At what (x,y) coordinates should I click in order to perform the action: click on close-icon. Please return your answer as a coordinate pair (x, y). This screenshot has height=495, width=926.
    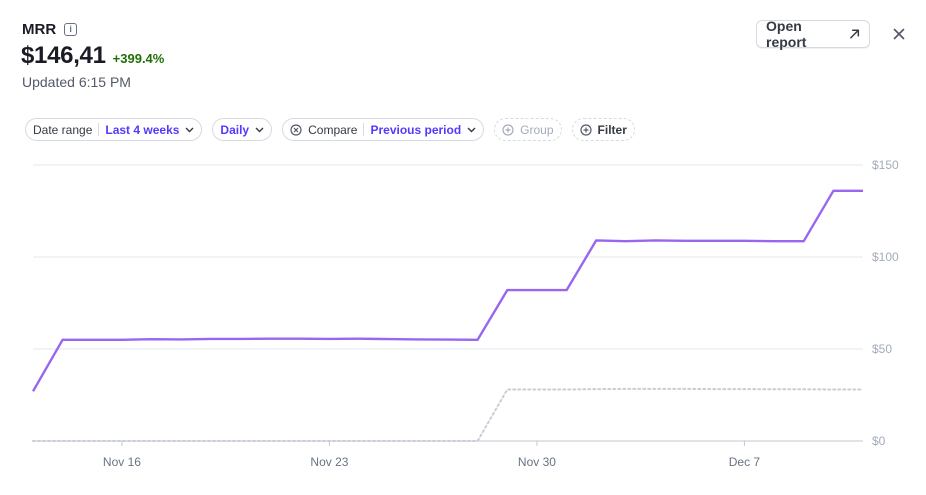
    Looking at the image, I should click on (899, 34).